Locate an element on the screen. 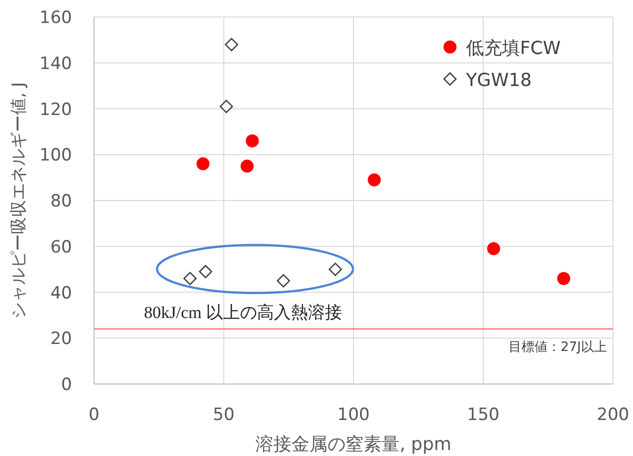 Image resolution: width=633 pixels, height=456 pixels. legend-label: 低充填FCW is located at coordinates (513, 48).